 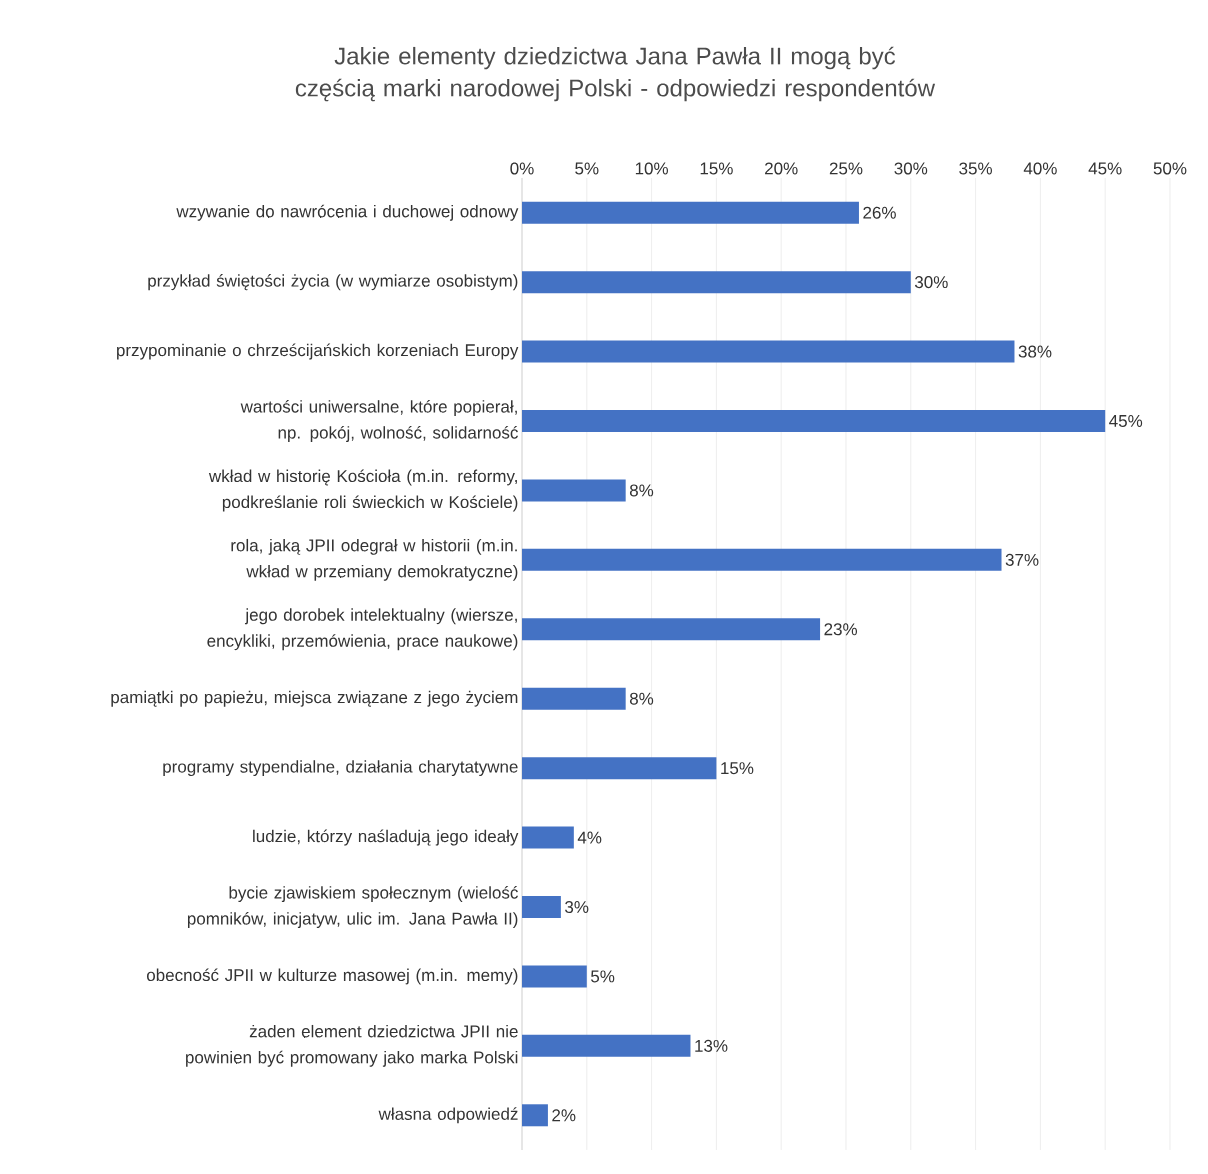 What do you see at coordinates (522, 168) in the screenshot?
I see `x-tick-label: 0%` at bounding box center [522, 168].